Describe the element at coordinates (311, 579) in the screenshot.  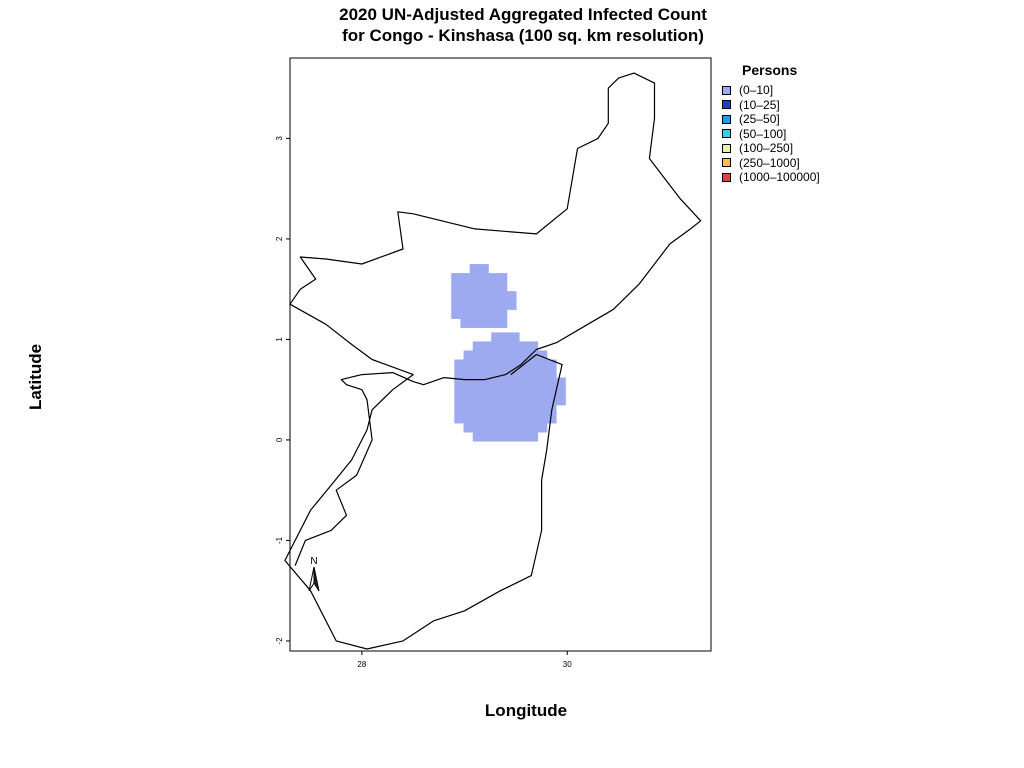
I see `north-arrow-left` at that location.